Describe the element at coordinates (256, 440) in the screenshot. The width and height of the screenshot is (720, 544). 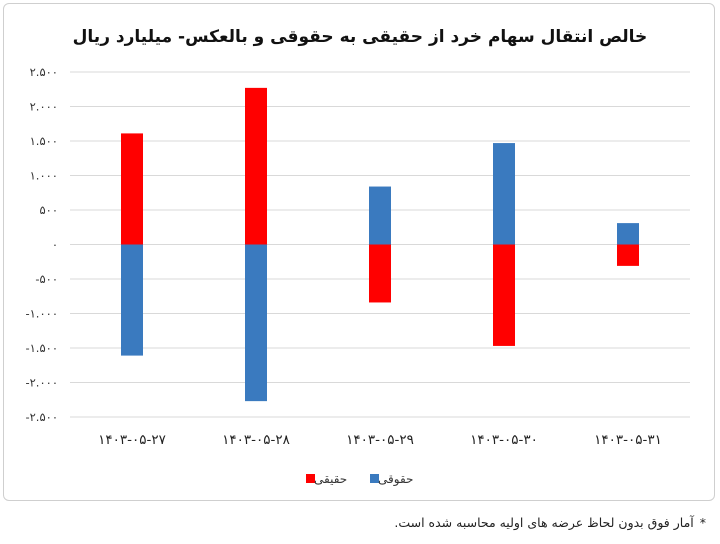
I see `x-tick-label: ۱۴۰۳-۰۵-۲۸` at that location.